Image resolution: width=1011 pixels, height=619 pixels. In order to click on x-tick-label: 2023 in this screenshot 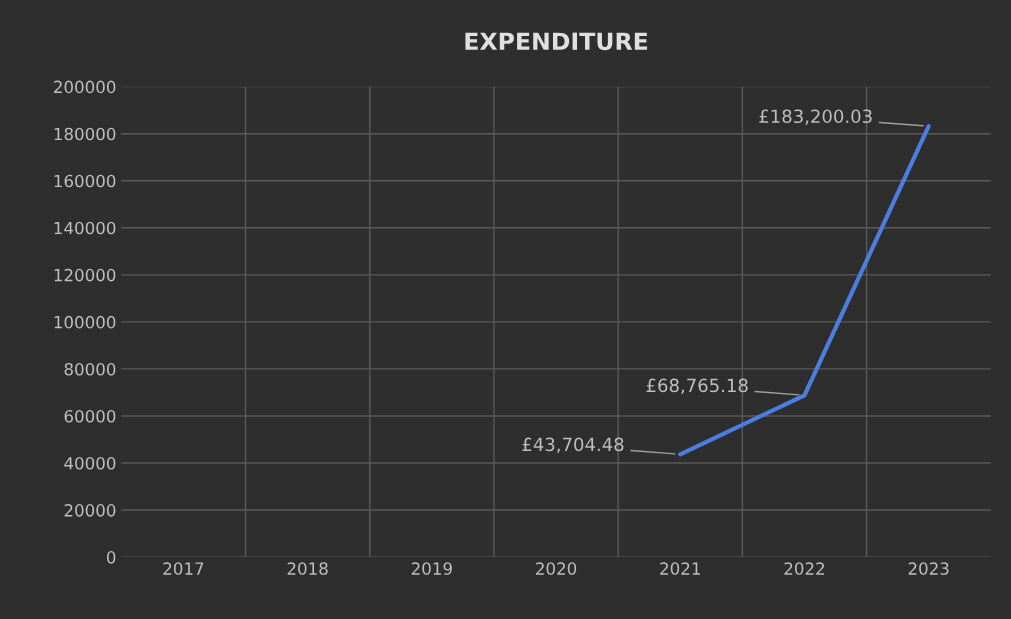, I will do `click(928, 568)`.